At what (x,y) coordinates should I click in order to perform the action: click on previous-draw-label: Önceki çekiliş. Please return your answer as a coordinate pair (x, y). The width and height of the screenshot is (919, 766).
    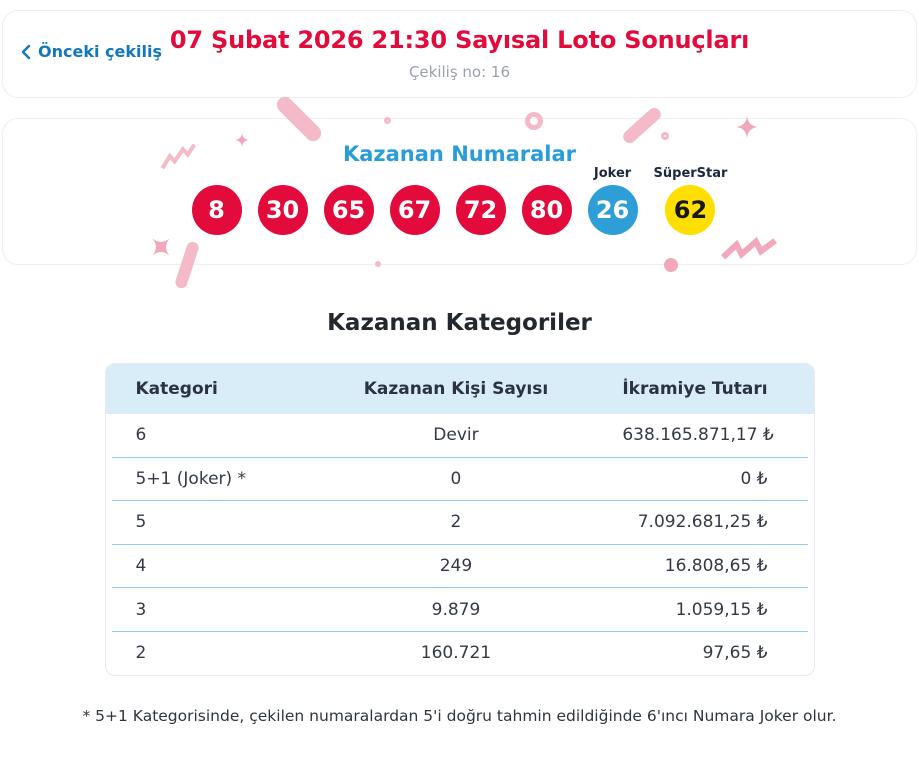
    Looking at the image, I should click on (100, 51).